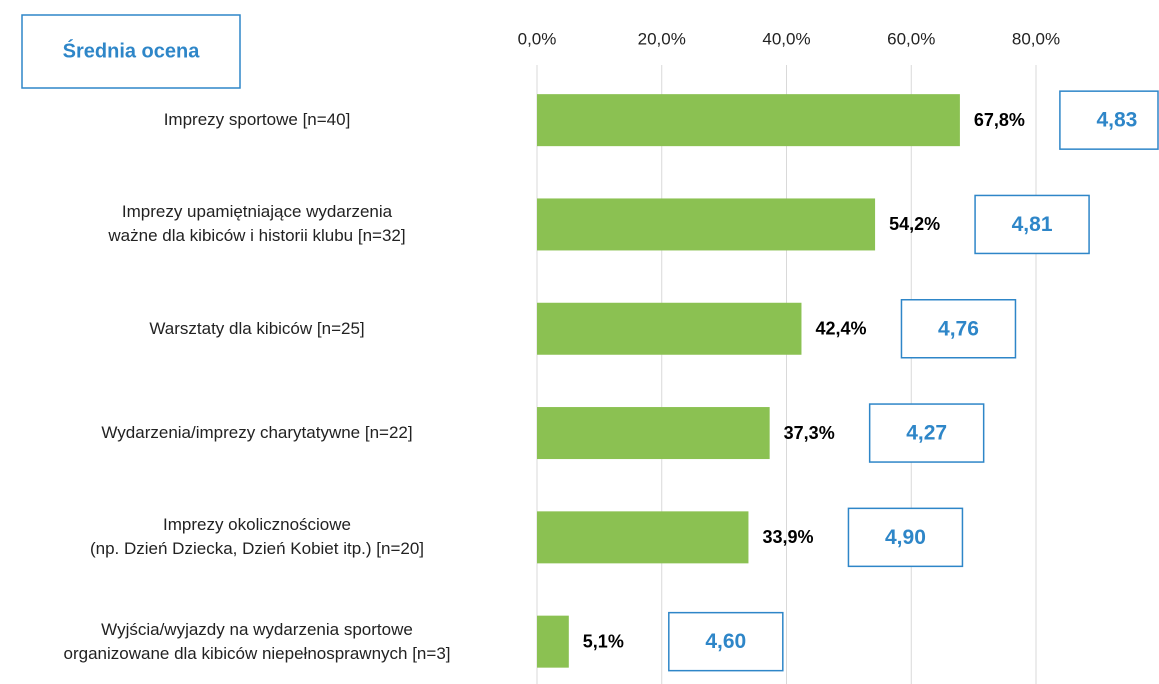 The height and width of the screenshot is (684, 1159). What do you see at coordinates (603, 641) in the screenshot?
I see `data-label: 5,1%` at bounding box center [603, 641].